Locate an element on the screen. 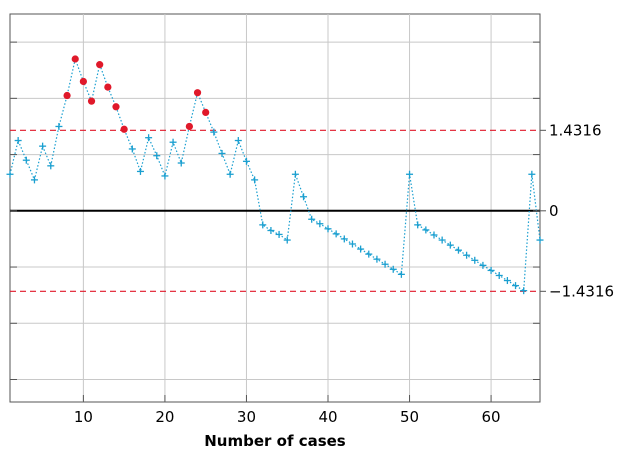 Image resolution: width=621 pixels, height=453 pixels. reference-label: −1.4316 is located at coordinates (581, 291).